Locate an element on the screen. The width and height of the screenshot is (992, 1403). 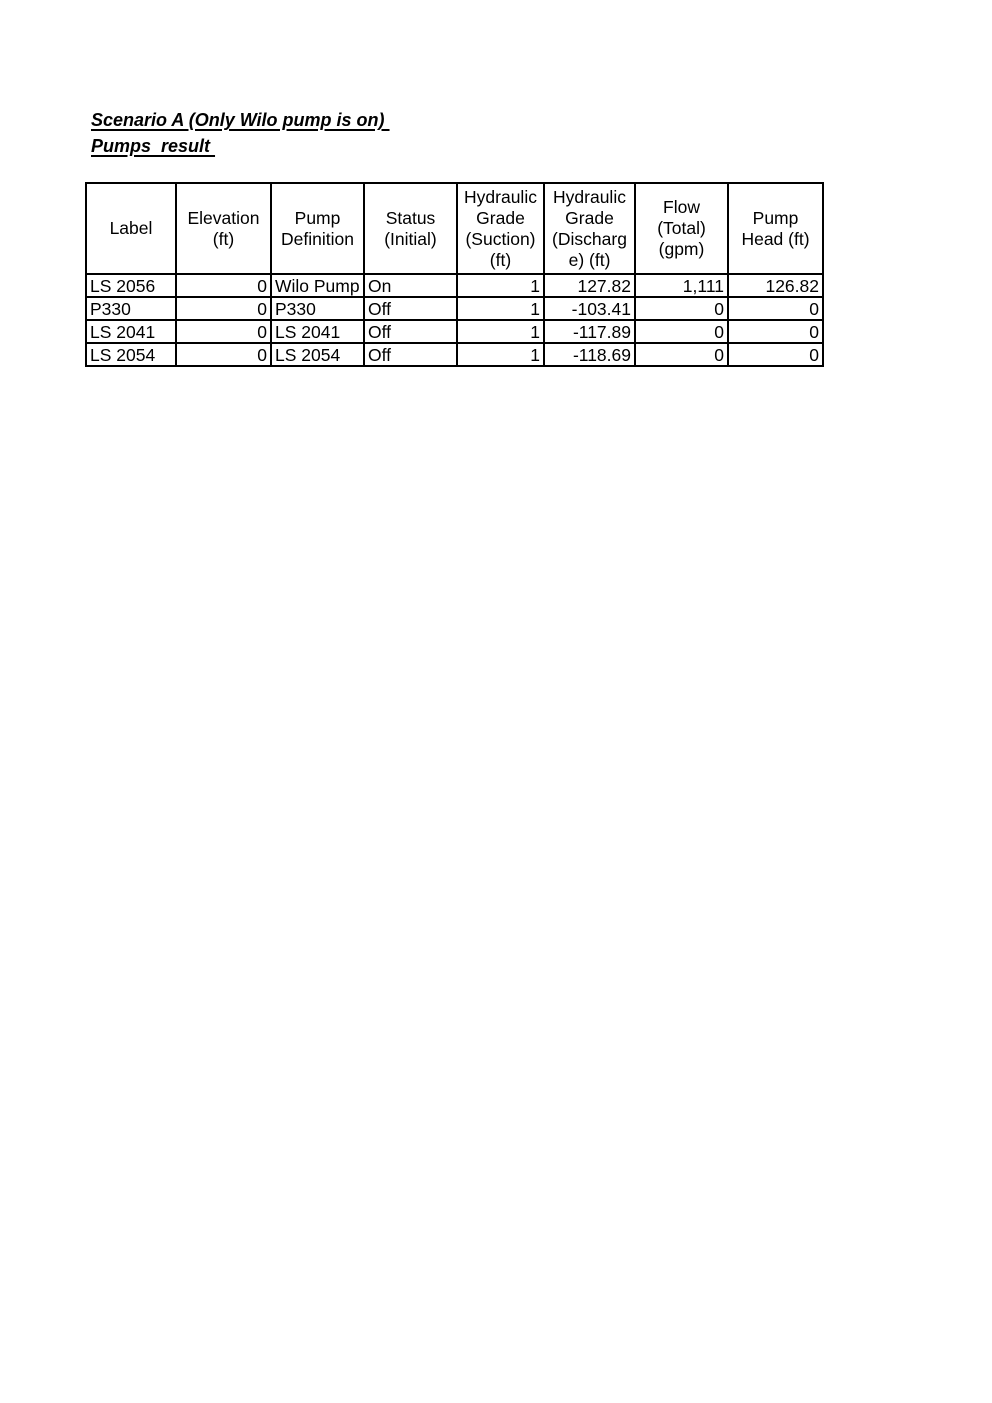
cell-hg-discharge: 127.82 is located at coordinates (589, 285).